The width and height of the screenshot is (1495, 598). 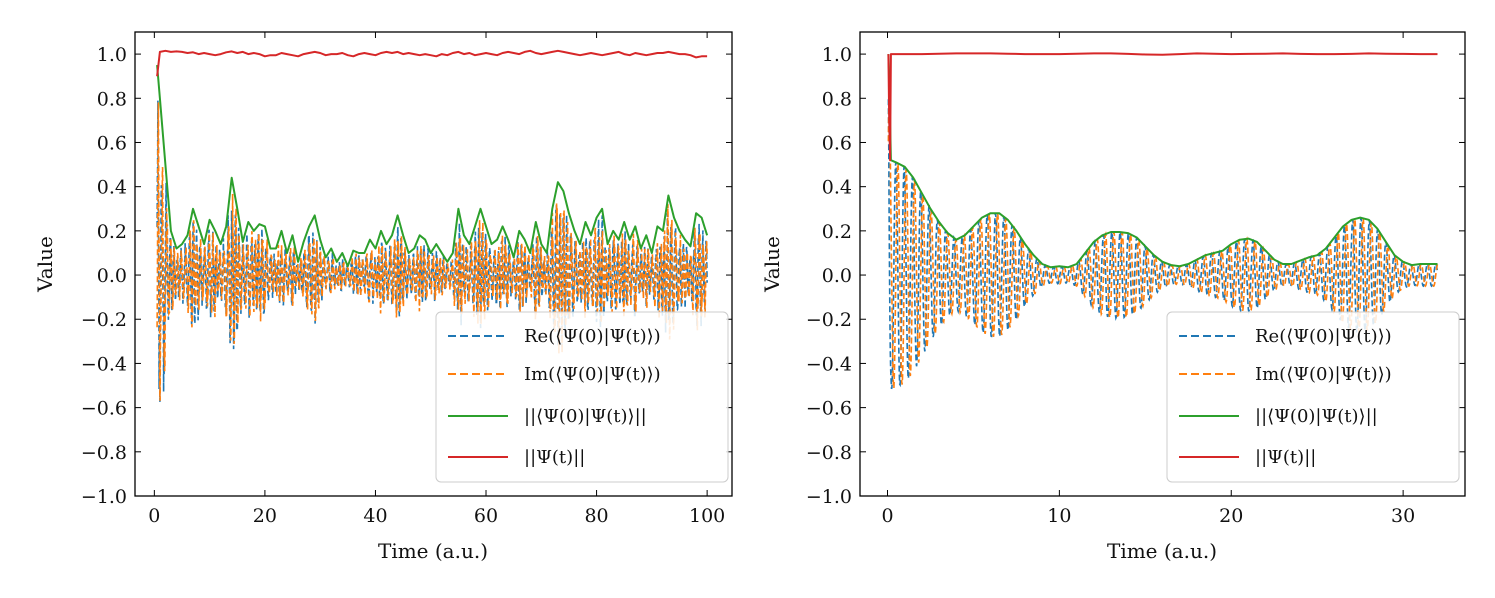 What do you see at coordinates (1059, 516) in the screenshot?
I see `x-tick-label: 10` at bounding box center [1059, 516].